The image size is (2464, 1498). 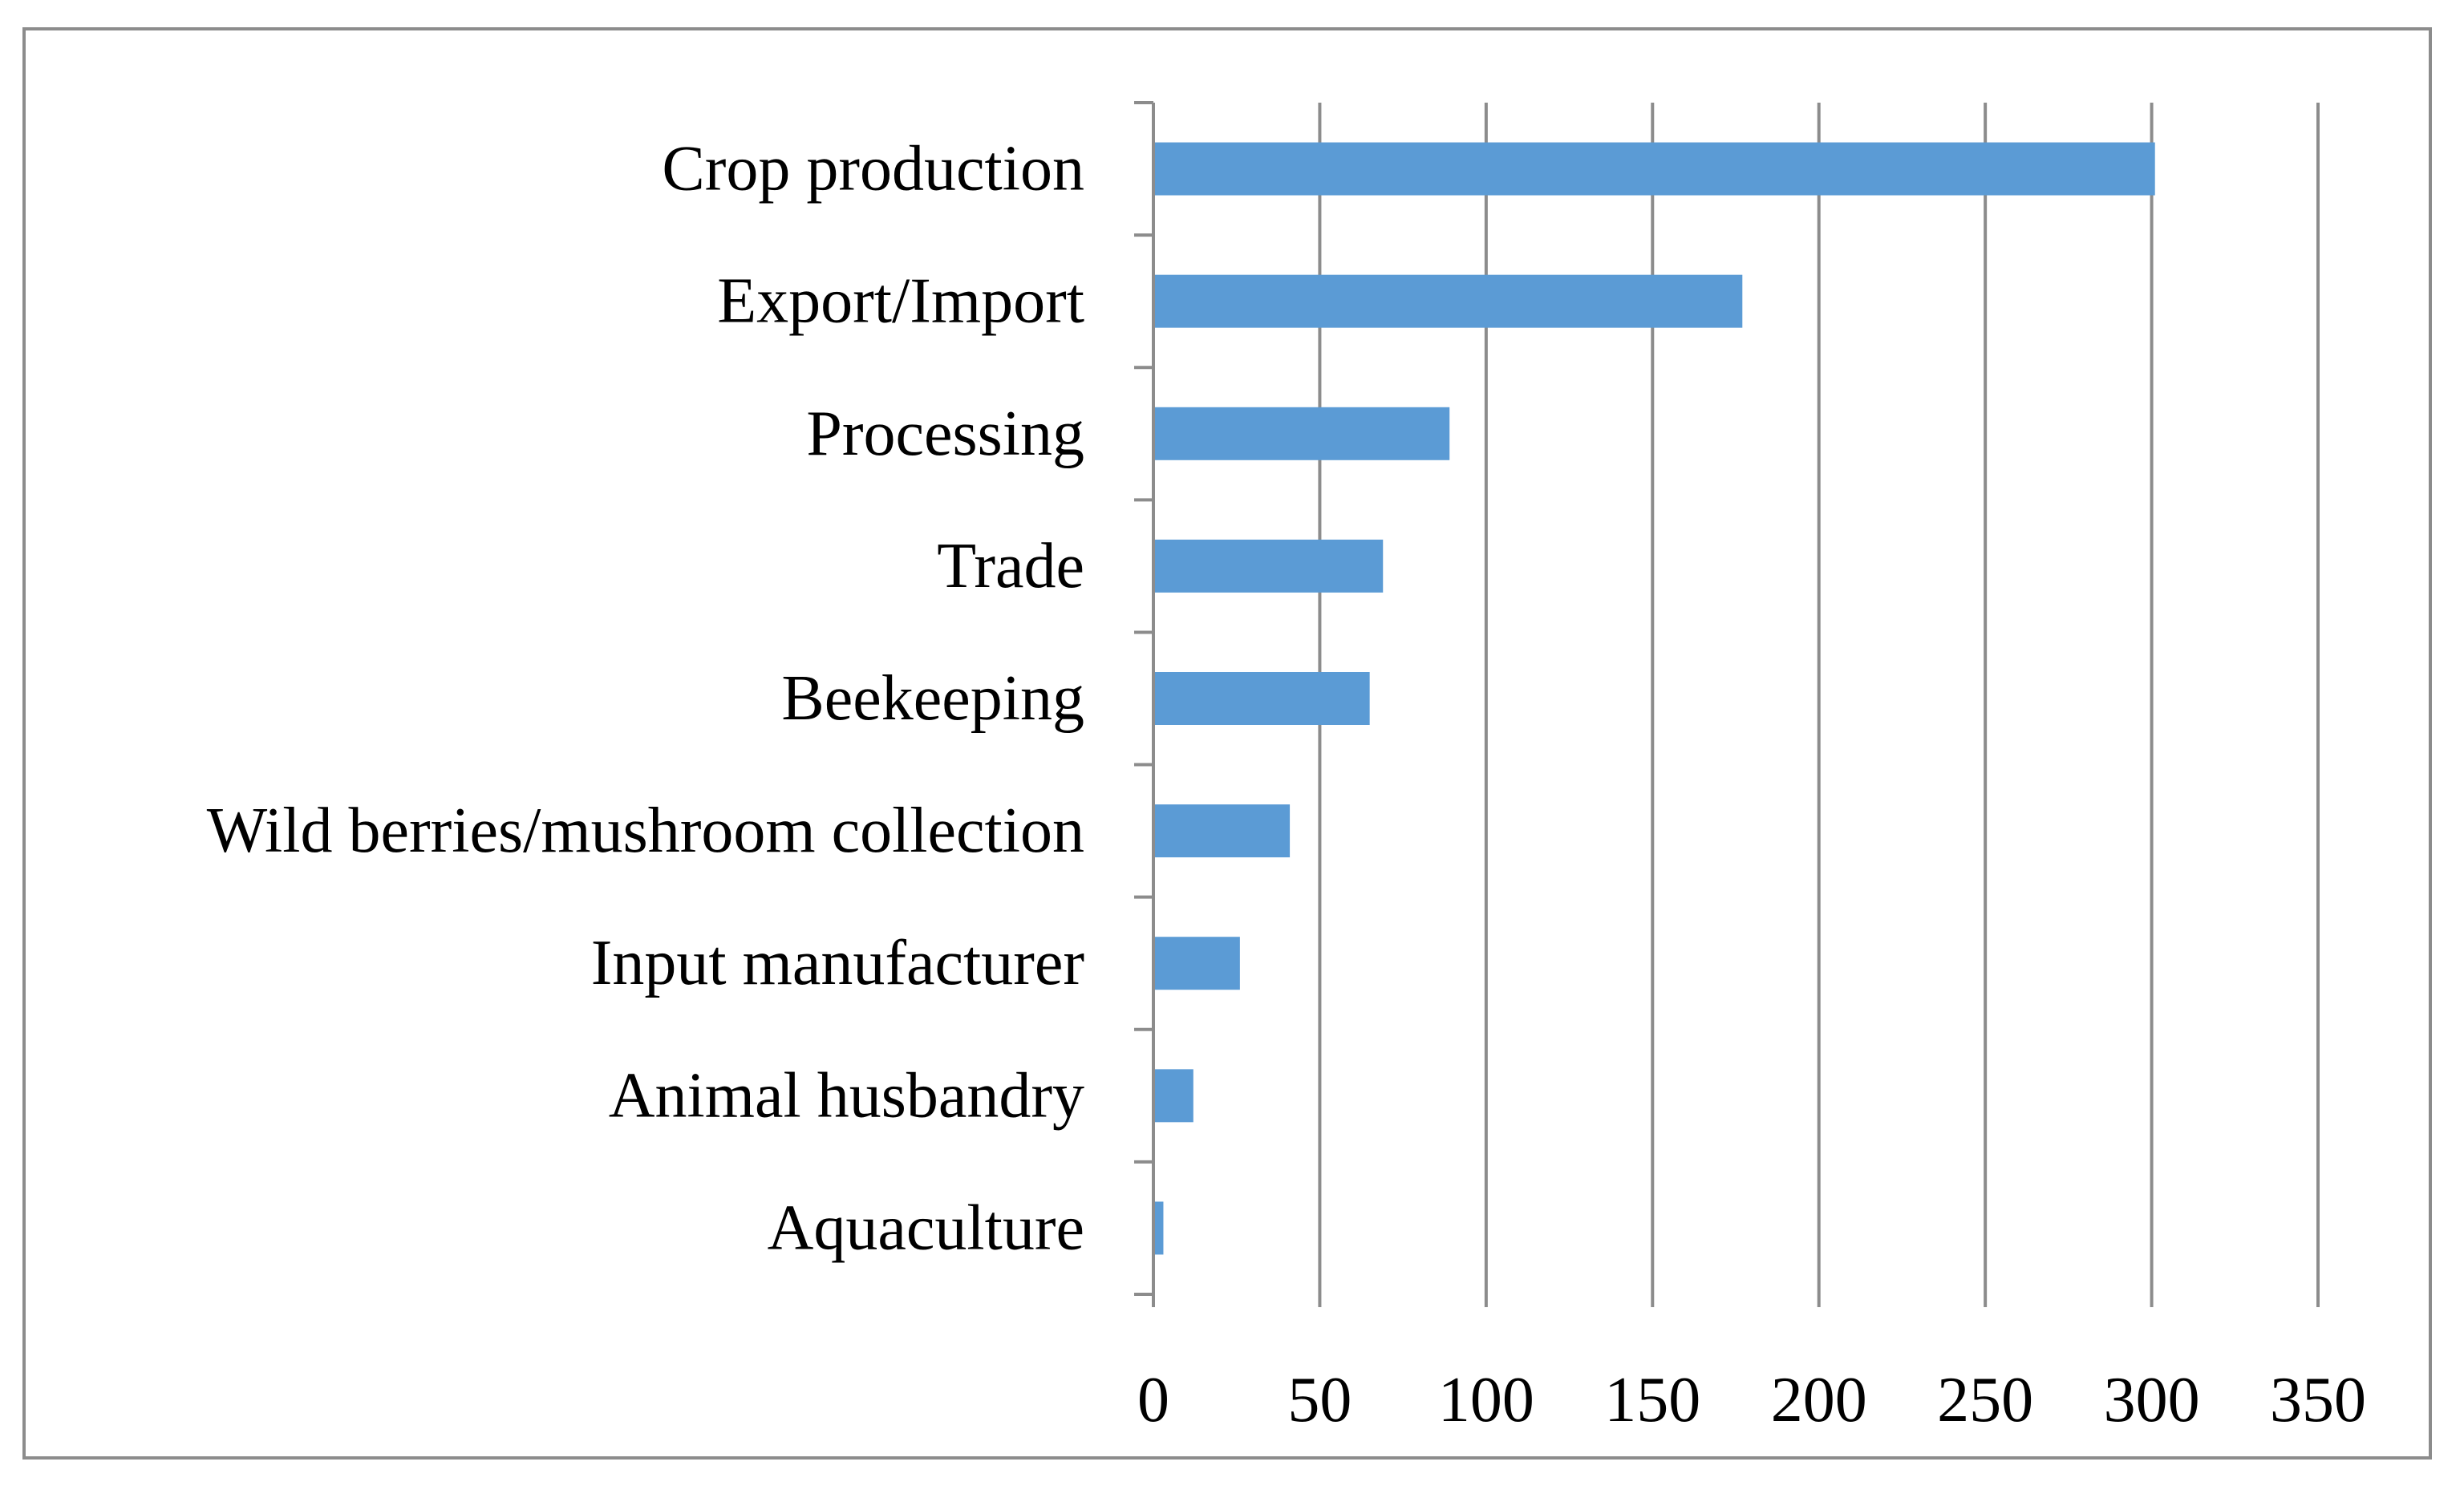 I want to click on tick-label-250: 250, so click(x=1985, y=1400).